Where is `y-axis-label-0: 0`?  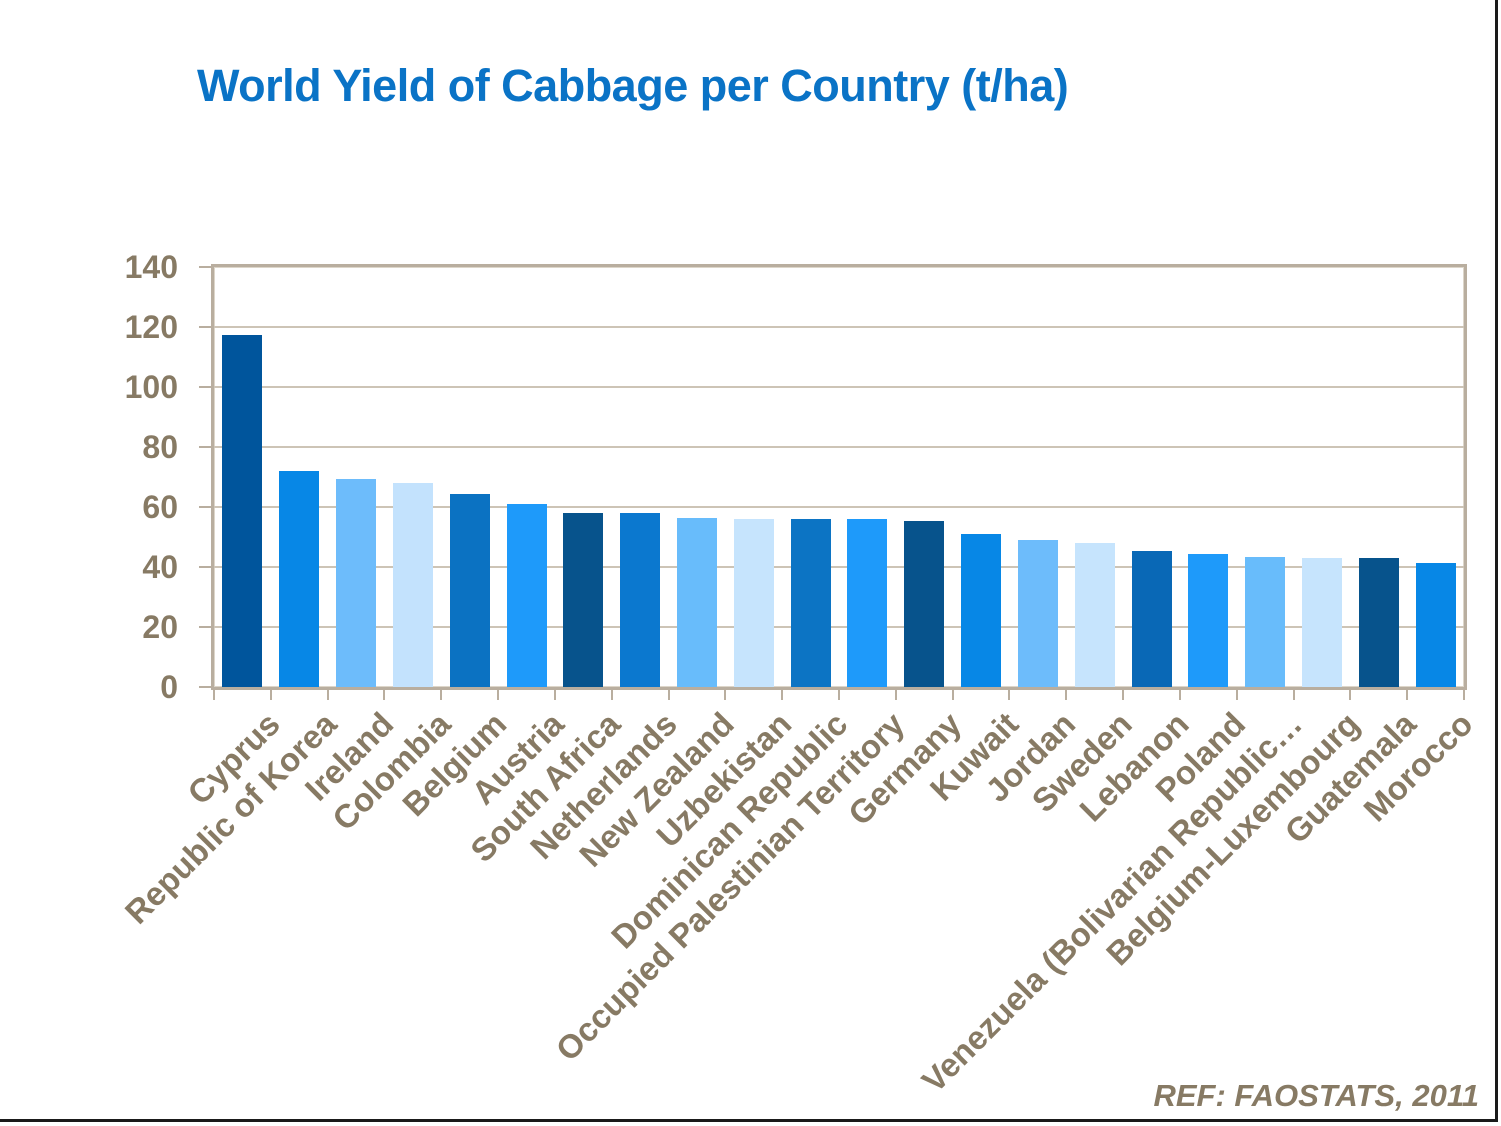
y-axis-label-0: 0 is located at coordinates (169, 687).